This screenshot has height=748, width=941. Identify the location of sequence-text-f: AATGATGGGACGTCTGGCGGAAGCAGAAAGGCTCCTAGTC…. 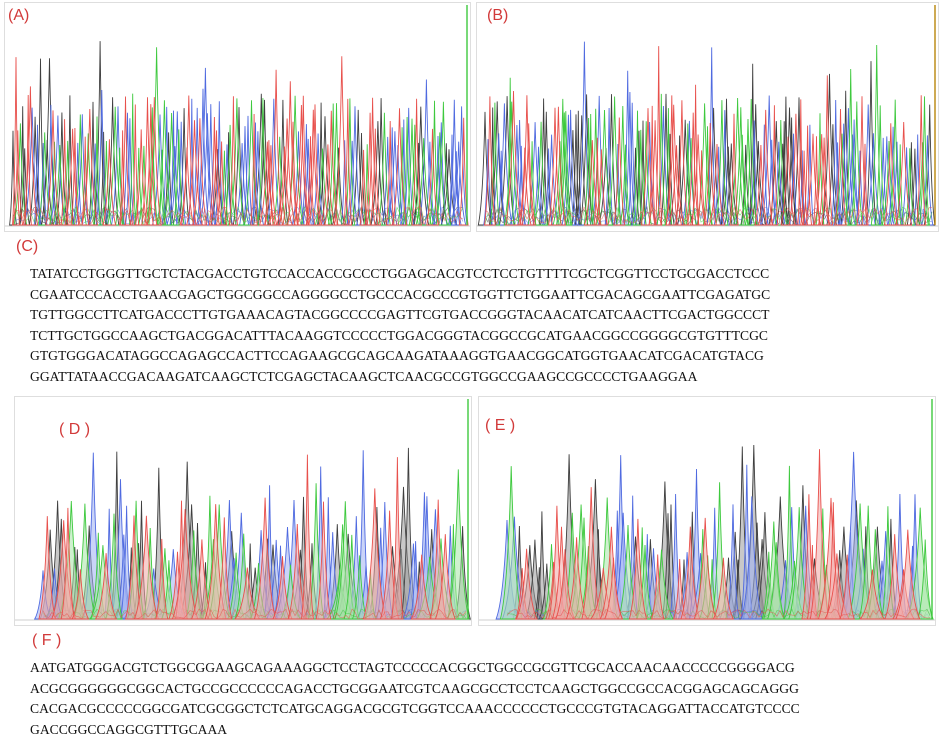
(415, 699).